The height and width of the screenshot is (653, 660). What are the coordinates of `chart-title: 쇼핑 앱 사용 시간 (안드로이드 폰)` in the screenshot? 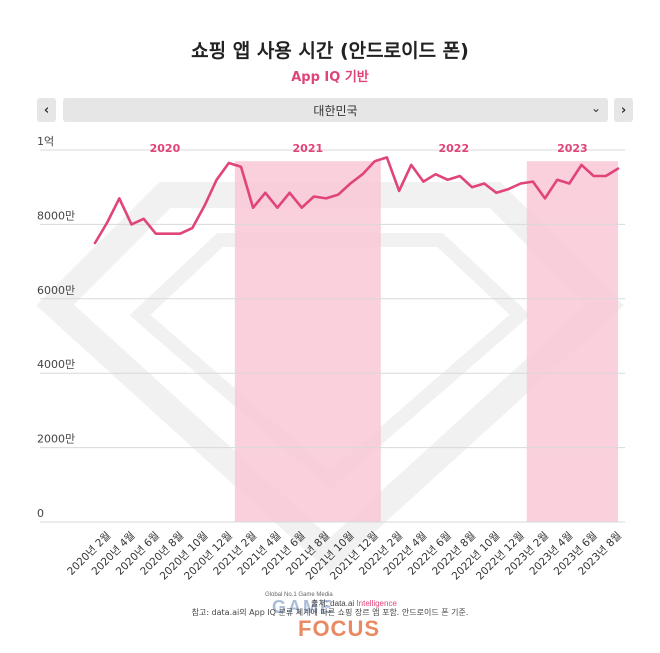 It's located at (330, 51).